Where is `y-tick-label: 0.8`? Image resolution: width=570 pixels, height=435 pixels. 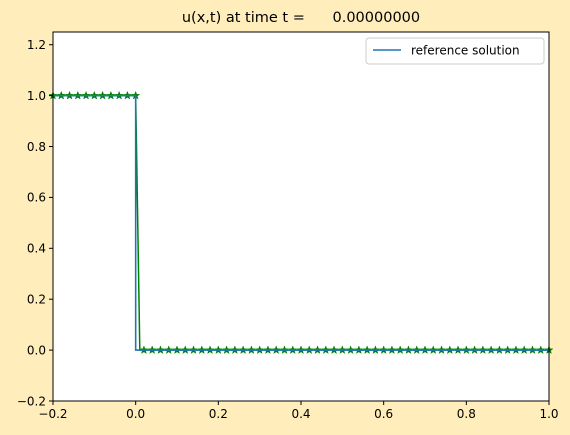
y-tick-label: 0.8 is located at coordinates (36, 147).